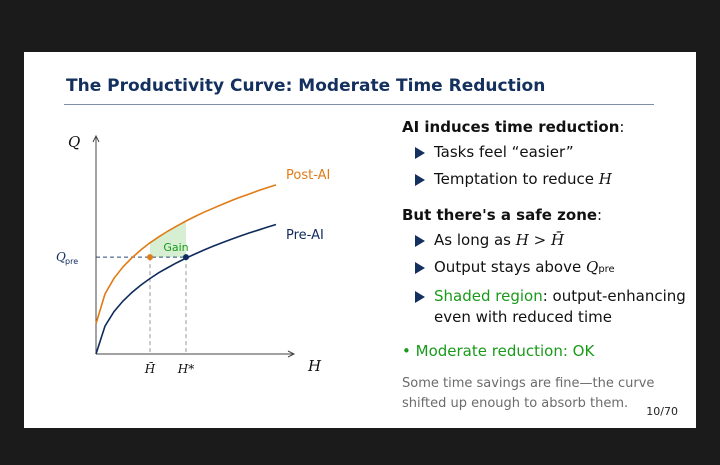 This screenshot has height=465, width=720. I want to click on pre-ai-point, so click(186, 257).